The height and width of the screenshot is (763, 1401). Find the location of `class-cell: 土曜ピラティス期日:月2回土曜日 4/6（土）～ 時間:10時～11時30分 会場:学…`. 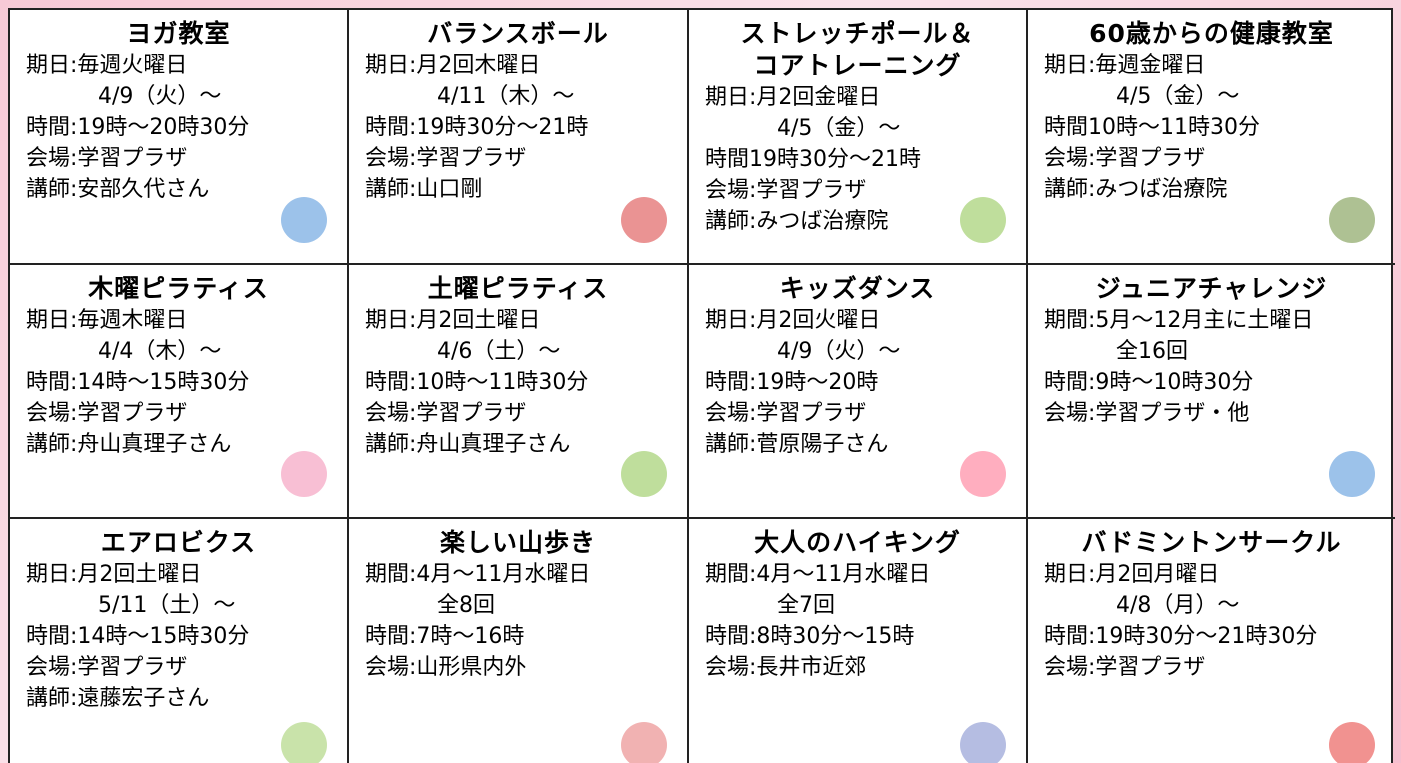

class-cell: 土曜ピラティス期日:月2回土曜日 4/6（土）～ 時間:10時～11時30分 会場:学… is located at coordinates (519, 392).